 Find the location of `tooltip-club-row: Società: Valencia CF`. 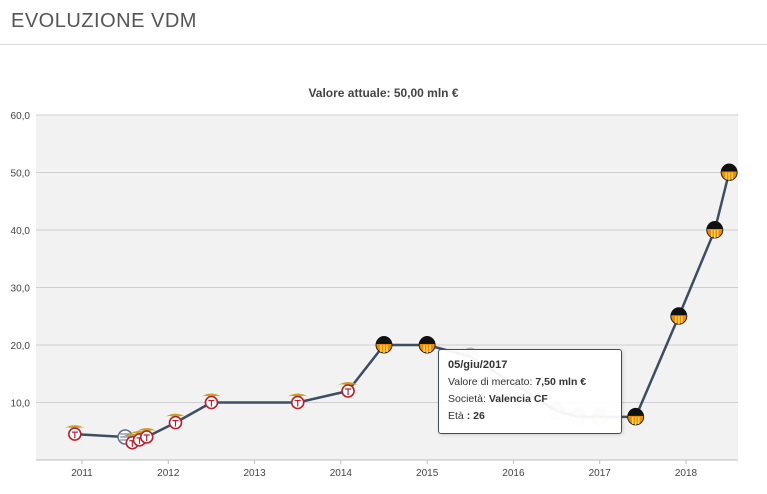

tooltip-club-row: Società: Valencia CF is located at coordinates (530, 399).